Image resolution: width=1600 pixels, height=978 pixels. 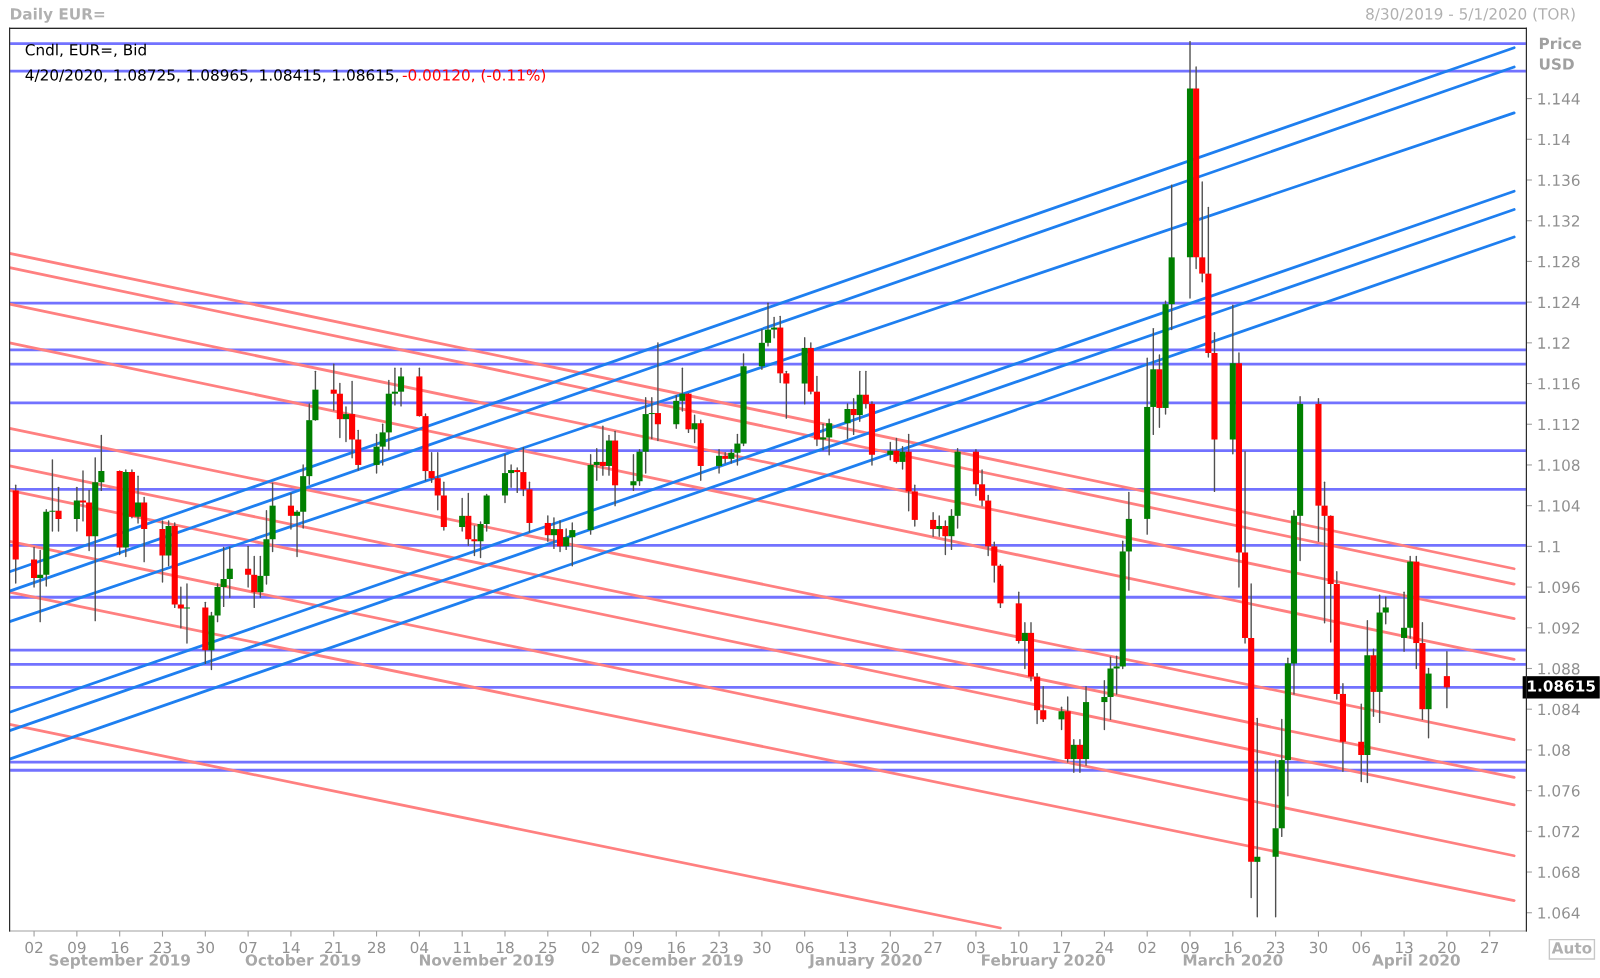 What do you see at coordinates (1559, 668) in the screenshot?
I see `y-tick-label: 1.088` at bounding box center [1559, 668].